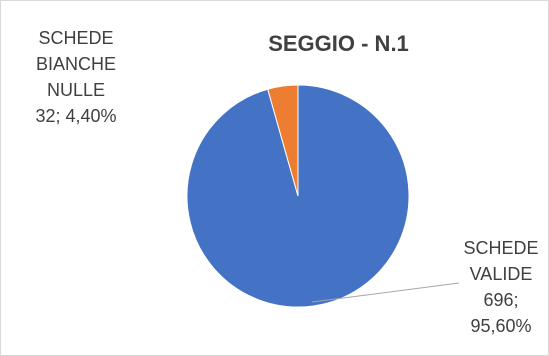 This screenshot has height=356, width=549. Describe the element at coordinates (76, 90) in the screenshot. I see `data-label-line: NULLE` at that location.